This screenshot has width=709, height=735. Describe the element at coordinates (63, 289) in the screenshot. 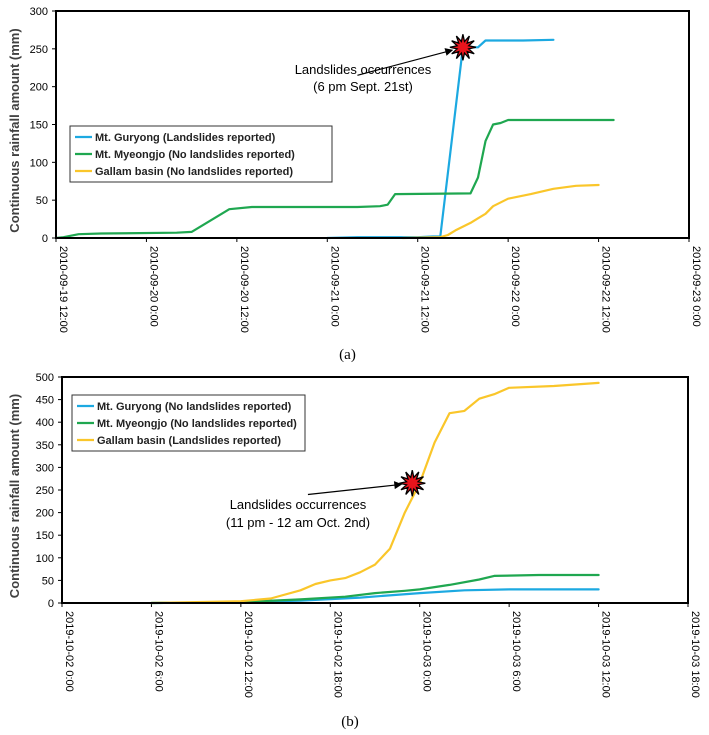

I see `x-tick-label: 2010-09-19 12:00` at that location.